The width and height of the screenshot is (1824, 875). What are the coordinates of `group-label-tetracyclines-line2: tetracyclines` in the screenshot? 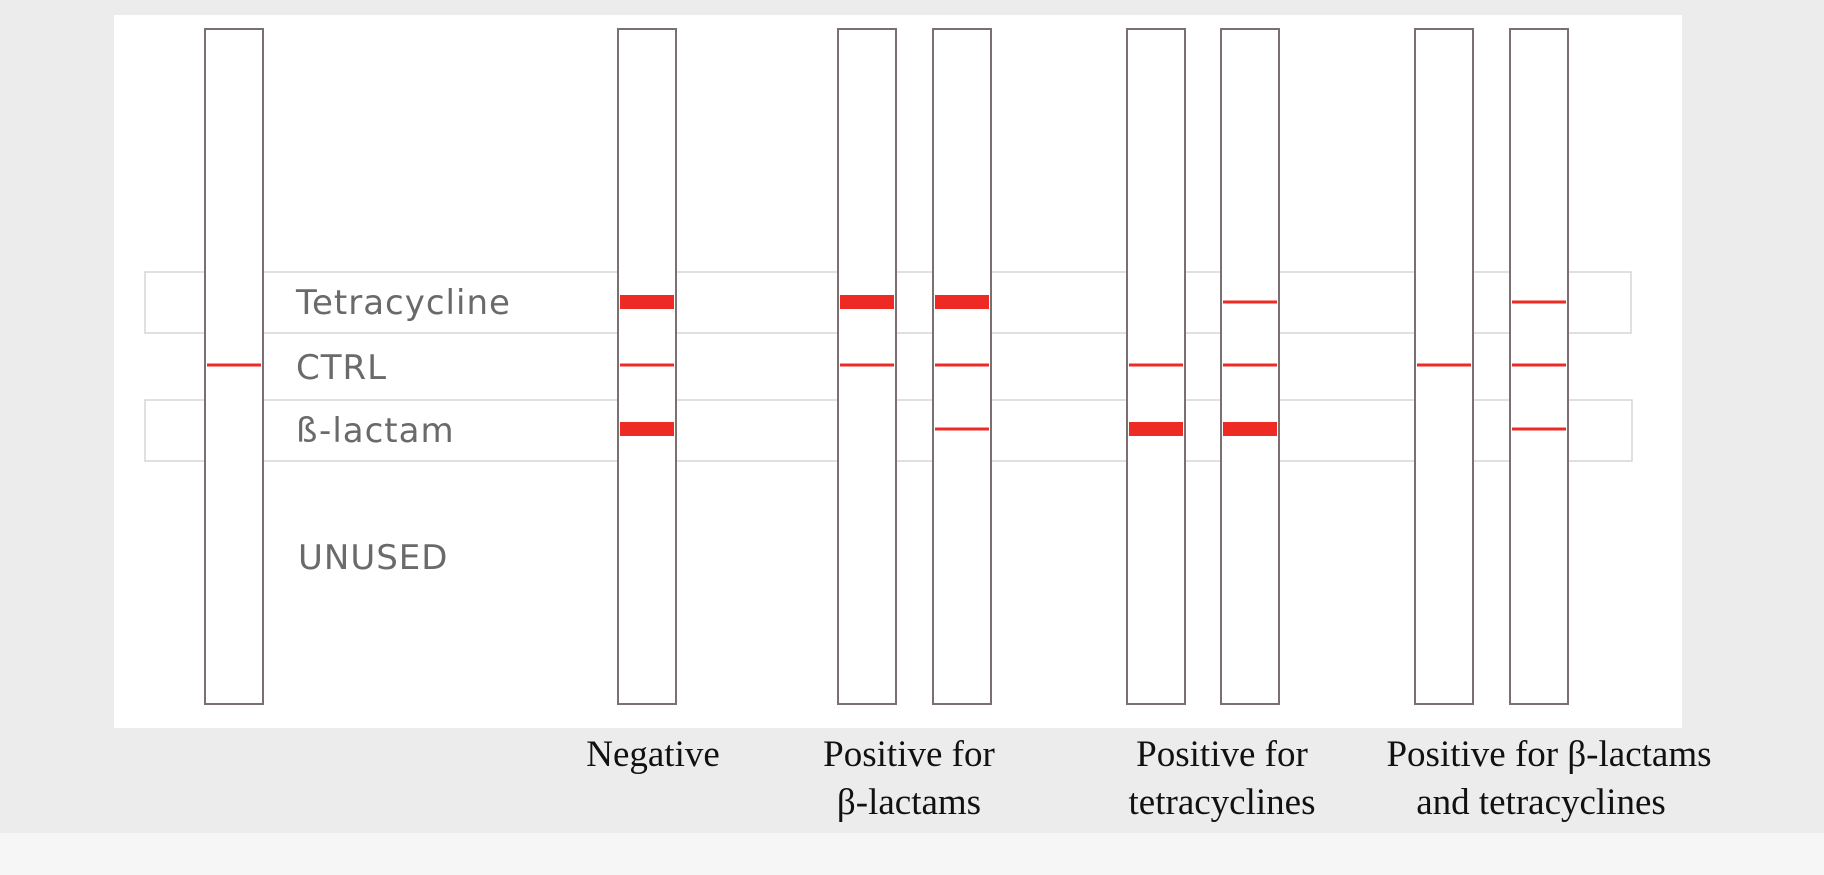 It's located at (1222, 802).